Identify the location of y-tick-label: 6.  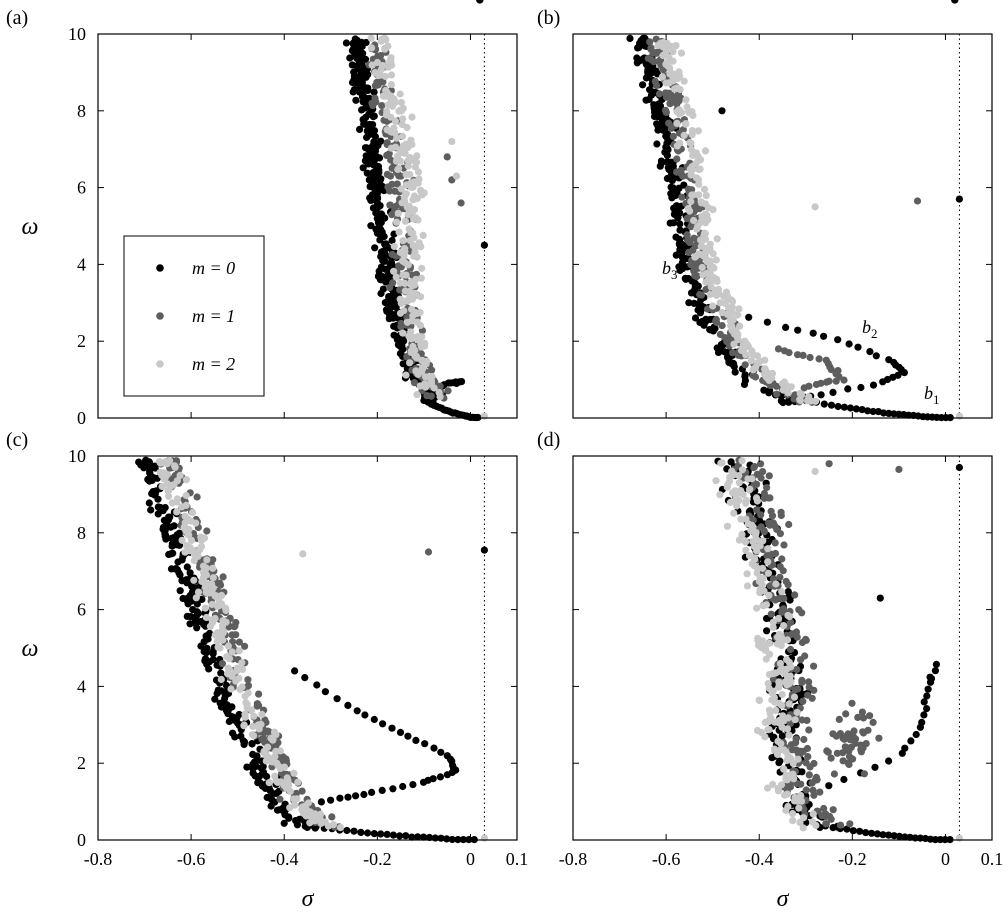
(81, 188).